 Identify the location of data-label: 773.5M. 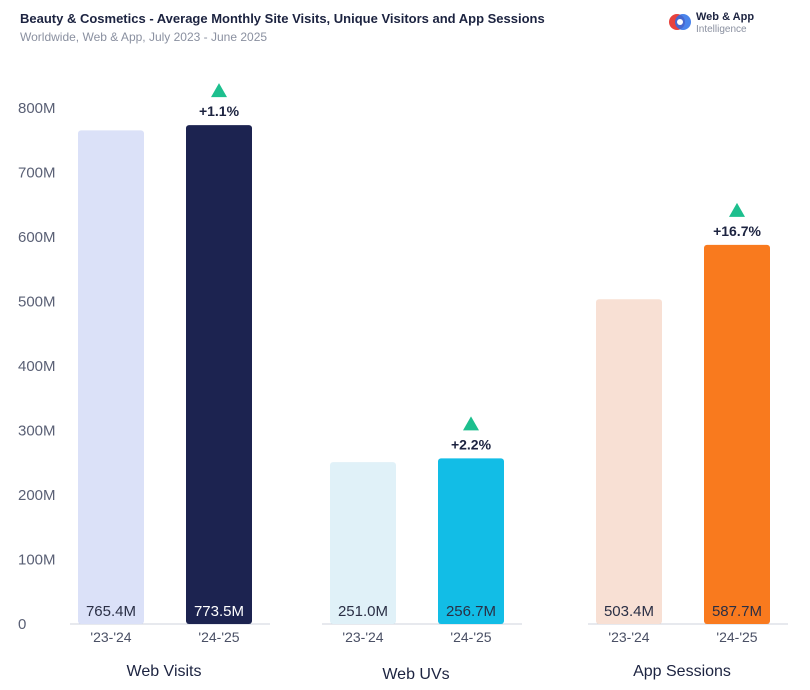
(219, 611).